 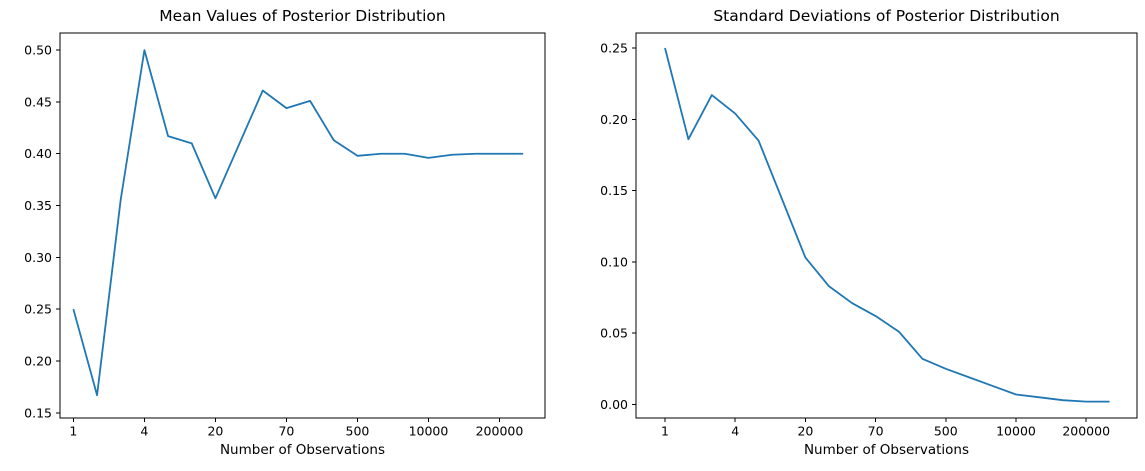 I want to click on left-chart-x-axis-label: Number of Observations, so click(x=302, y=450).